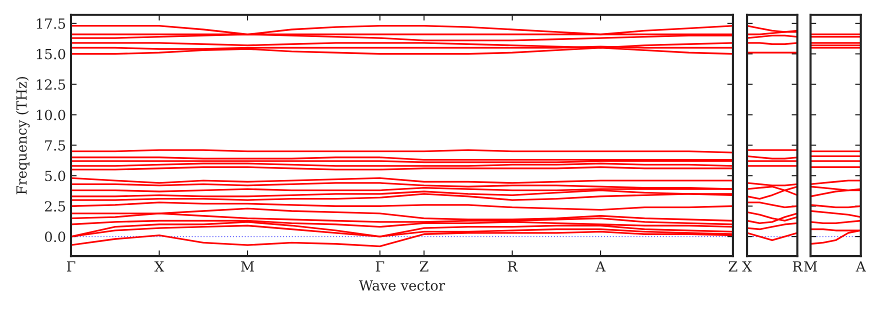  What do you see at coordinates (51, 84) in the screenshot?
I see `y-tick-label: 12.5` at bounding box center [51, 84].